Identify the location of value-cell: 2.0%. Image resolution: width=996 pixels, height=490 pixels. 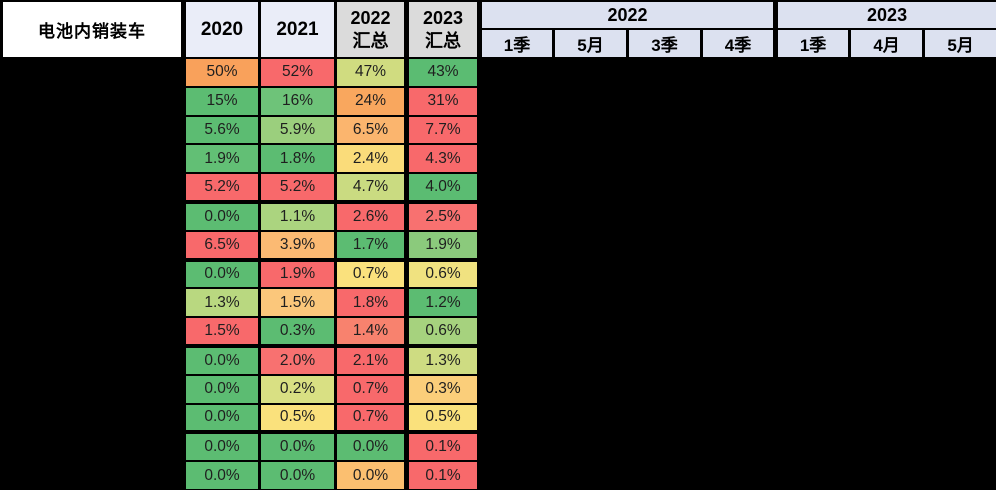
(297, 359).